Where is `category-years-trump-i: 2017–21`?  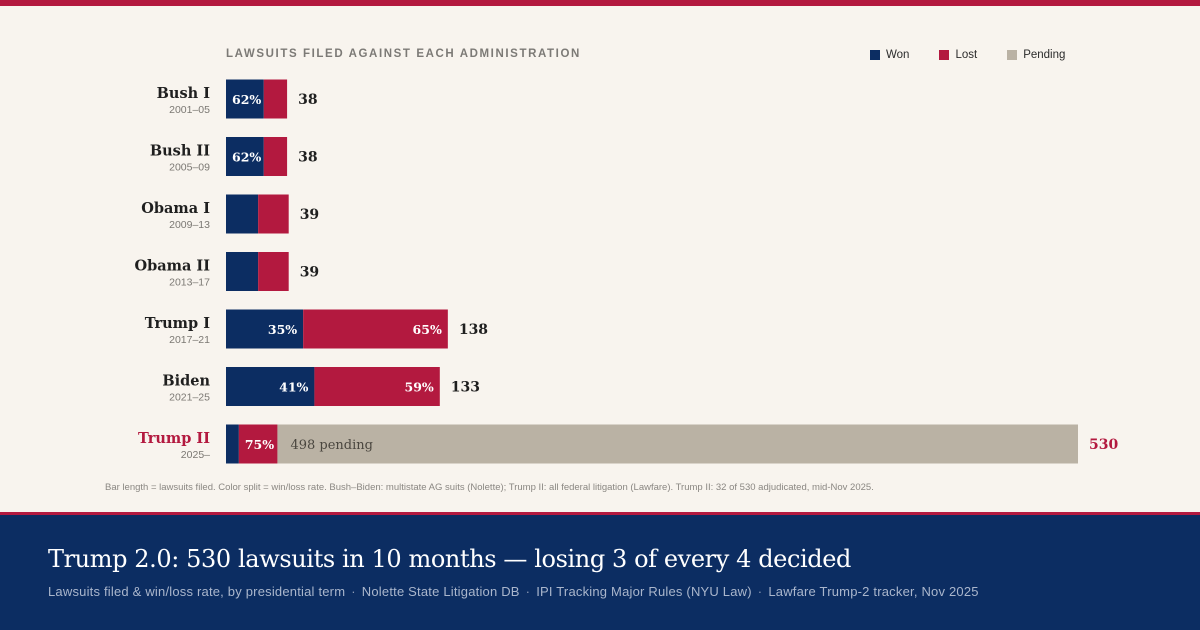
category-years-trump-i: 2017–21 is located at coordinates (189, 340).